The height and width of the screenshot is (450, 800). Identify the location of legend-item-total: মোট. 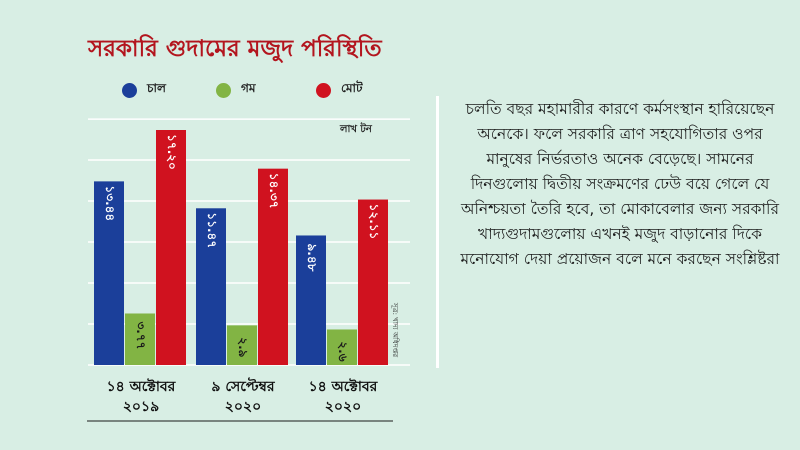
(339, 90).